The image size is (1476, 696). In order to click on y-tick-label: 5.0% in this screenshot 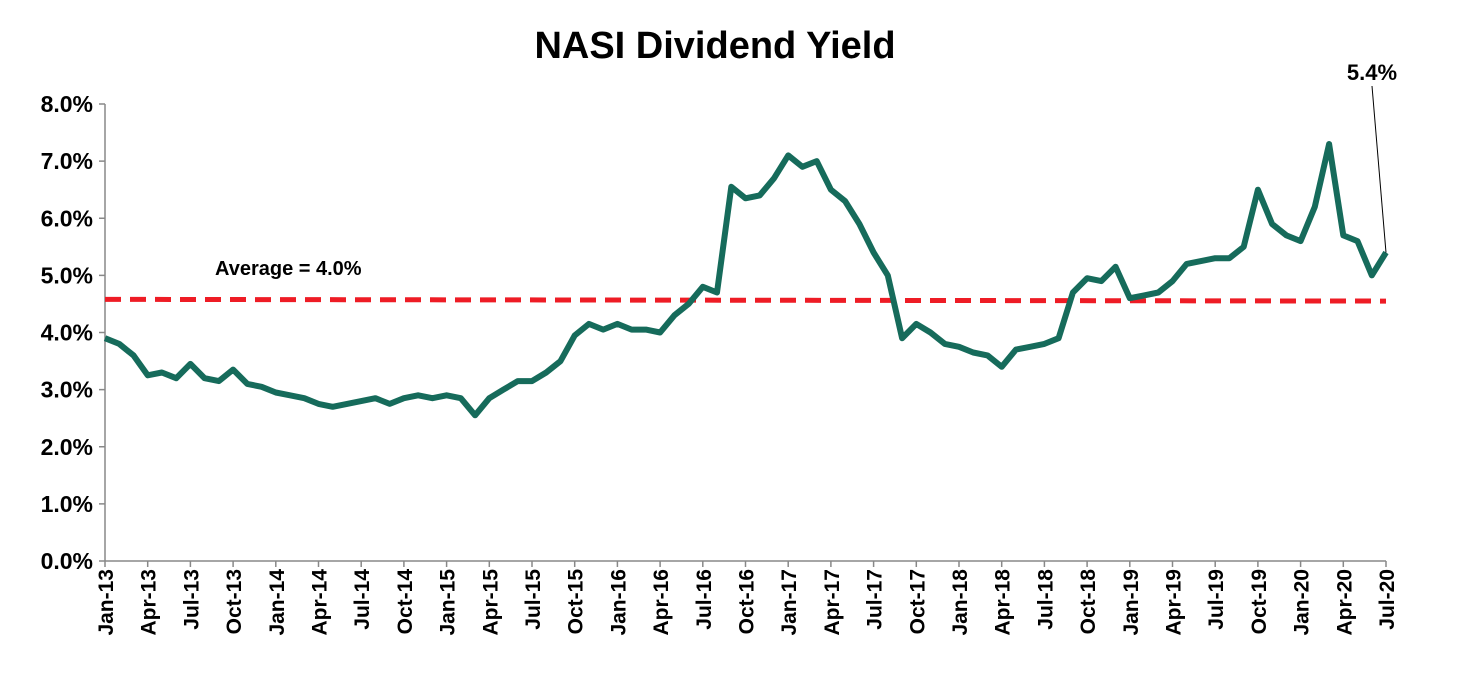, I will do `click(67, 275)`.